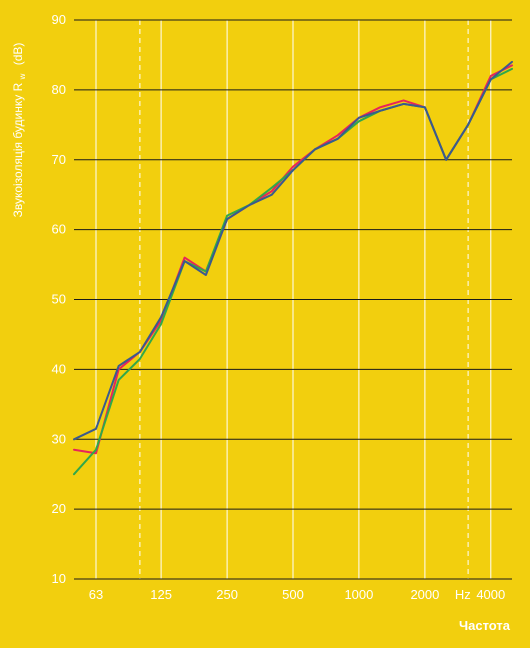 The width and height of the screenshot is (530, 648). I want to click on y-axis-title: Звукоізоляція будинку R w (dB), so click(19, 130).